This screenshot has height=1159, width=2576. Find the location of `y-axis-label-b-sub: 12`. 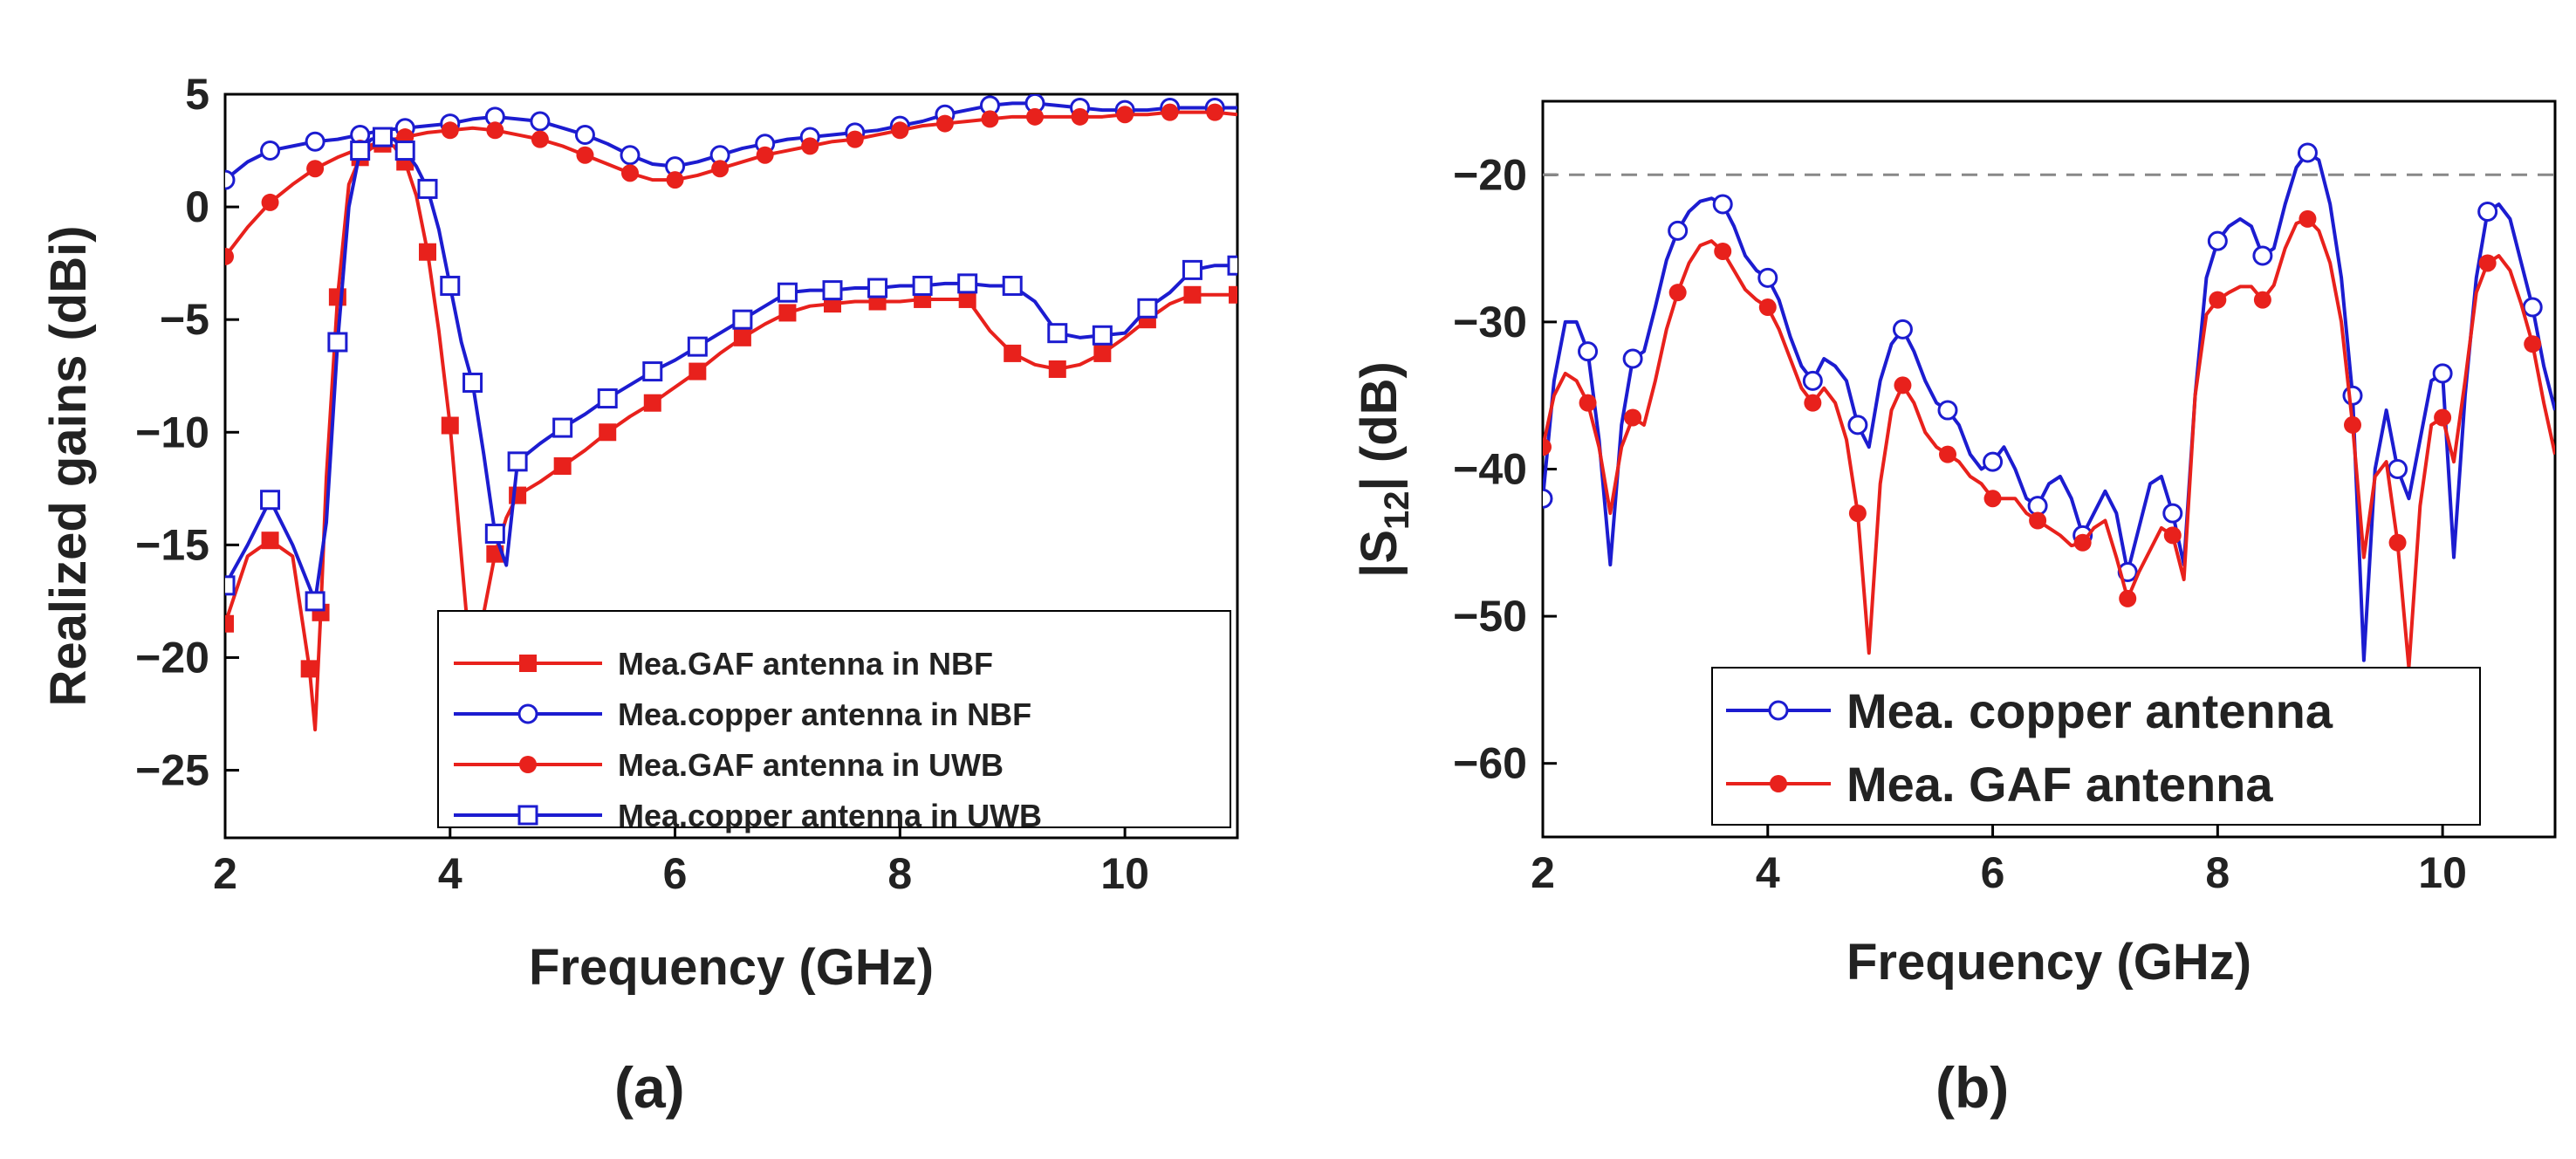

y-axis-label-b-sub: 12 is located at coordinates (1397, 510).